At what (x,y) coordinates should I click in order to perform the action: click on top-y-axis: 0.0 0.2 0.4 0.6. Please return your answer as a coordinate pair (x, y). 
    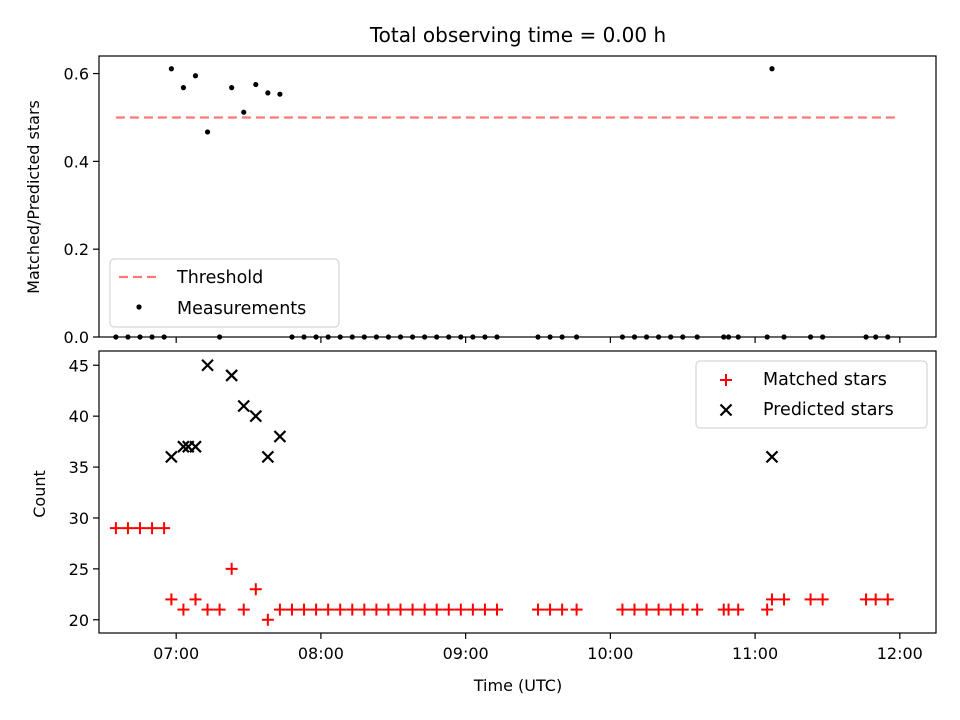
    Looking at the image, I should click on (81, 206).